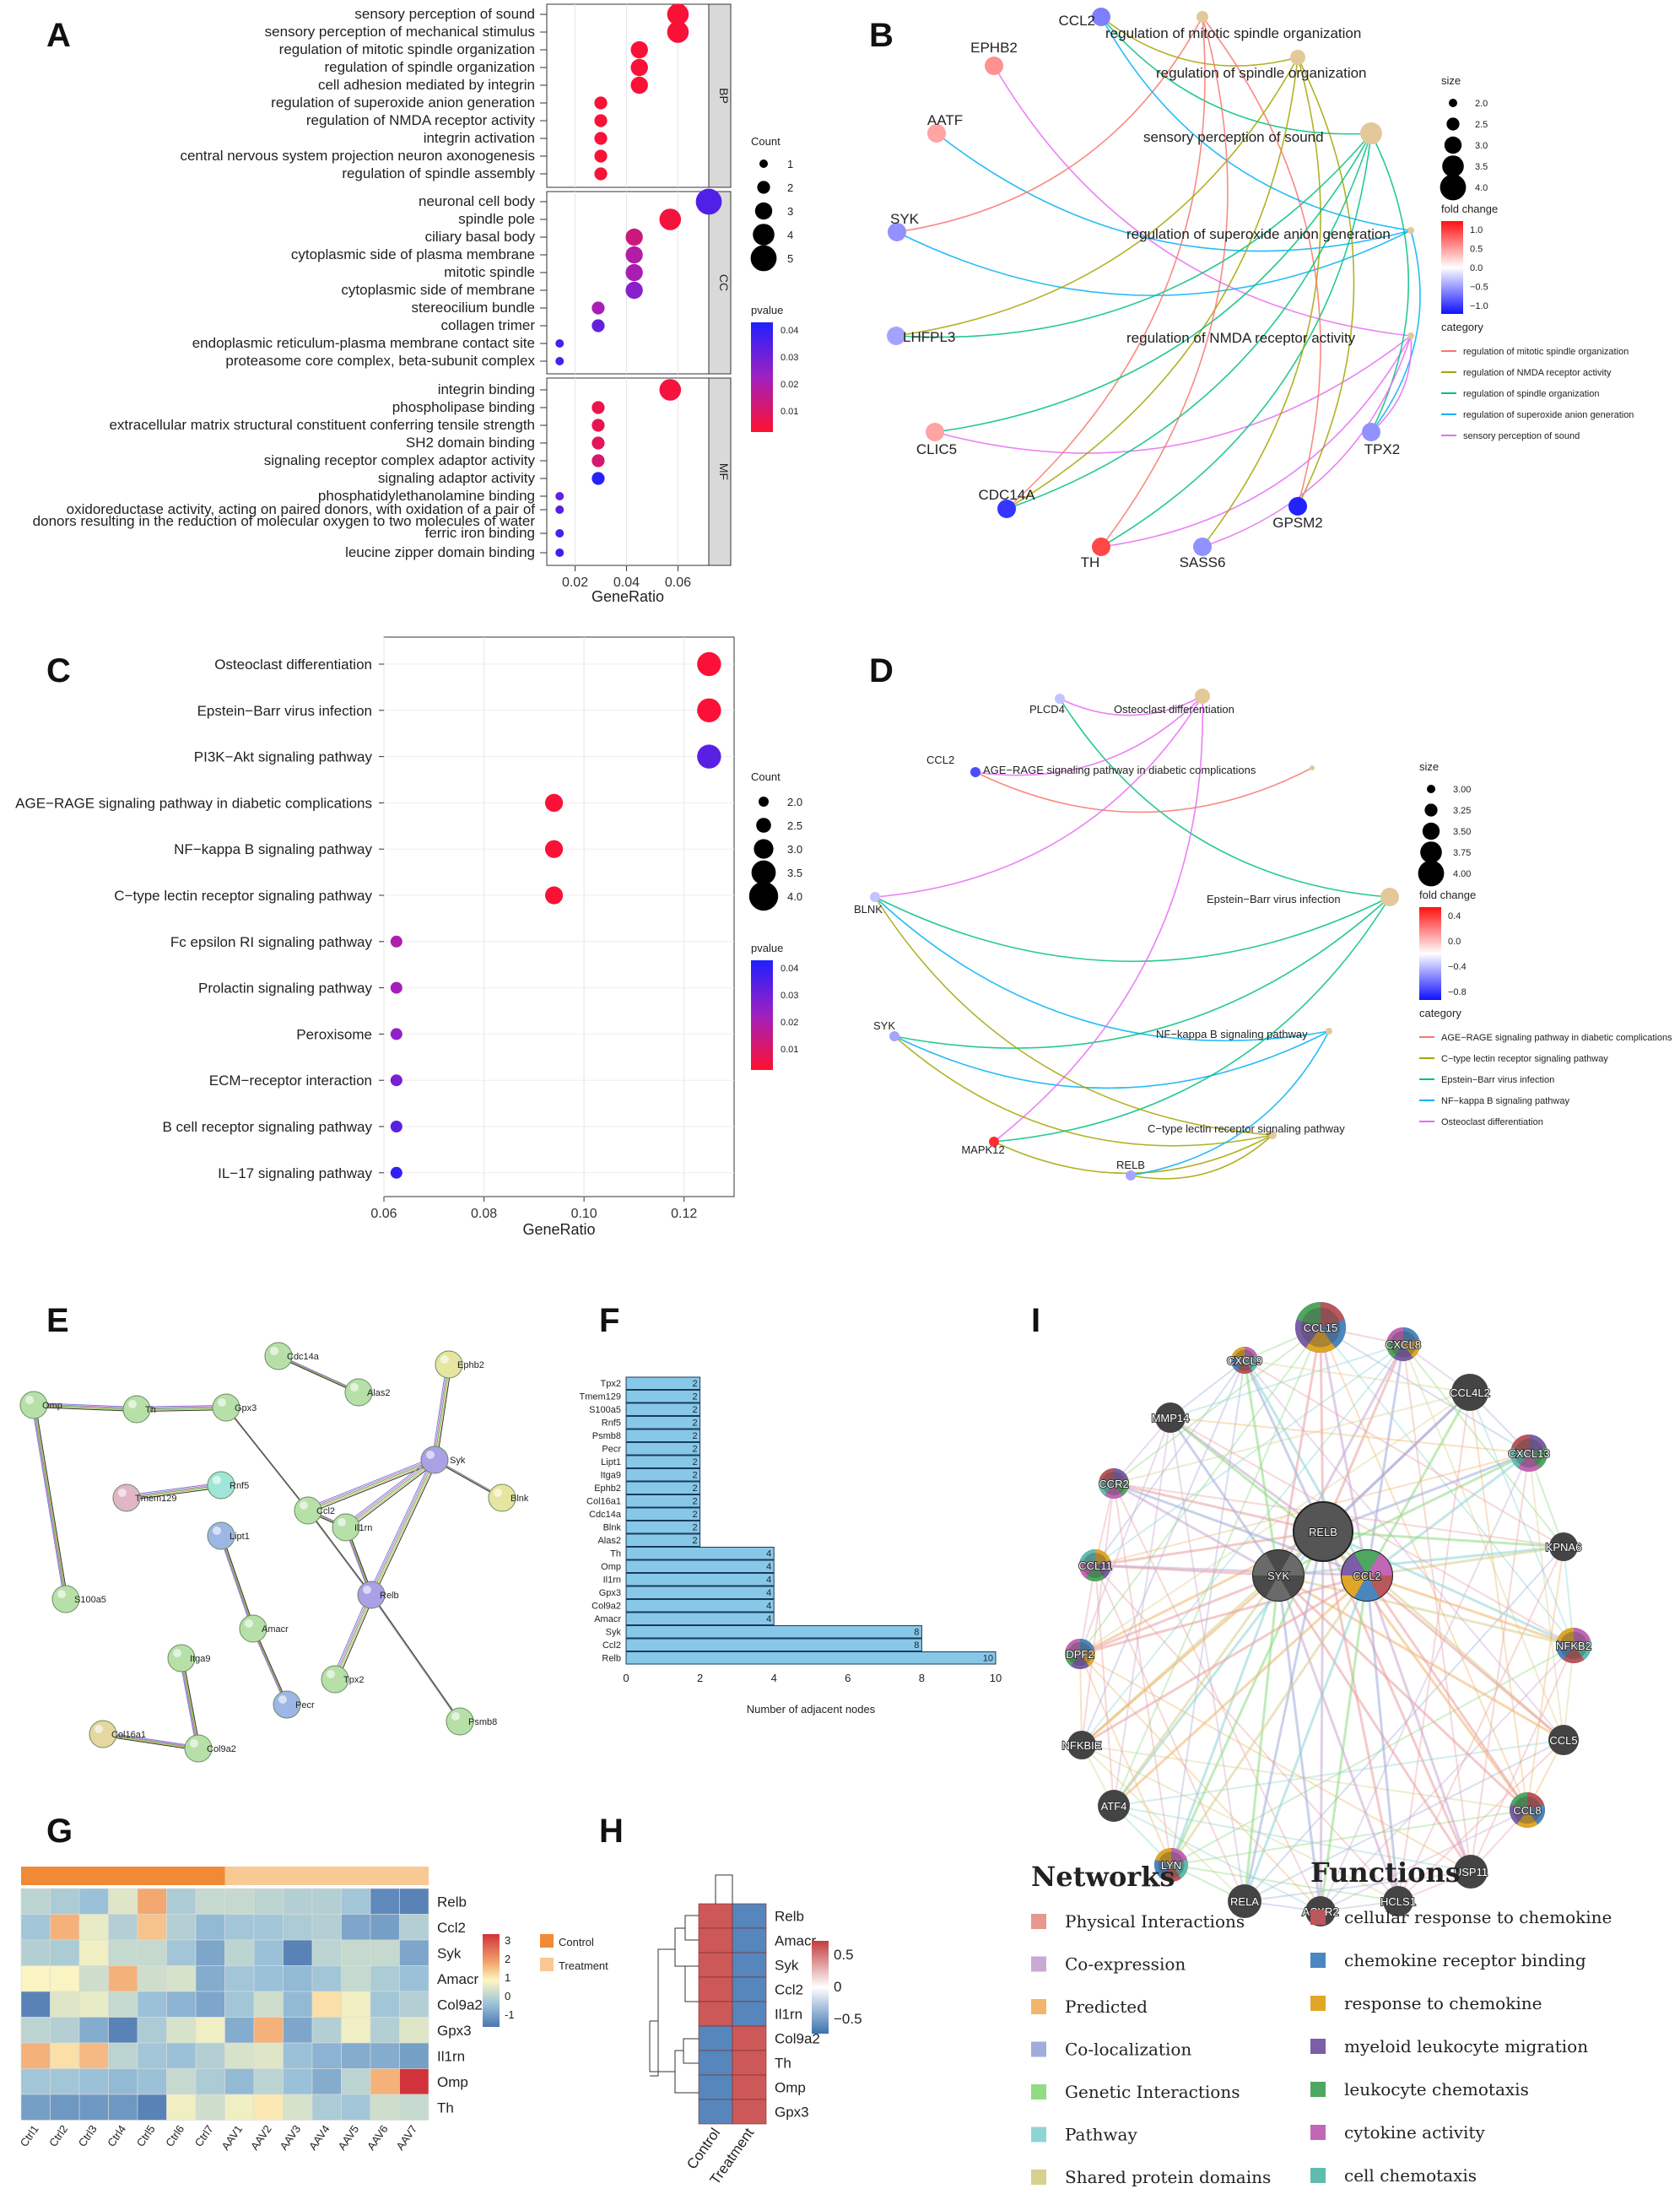 The image size is (1680, 2194). I want to click on genemania-node, so click(1081, 1745).